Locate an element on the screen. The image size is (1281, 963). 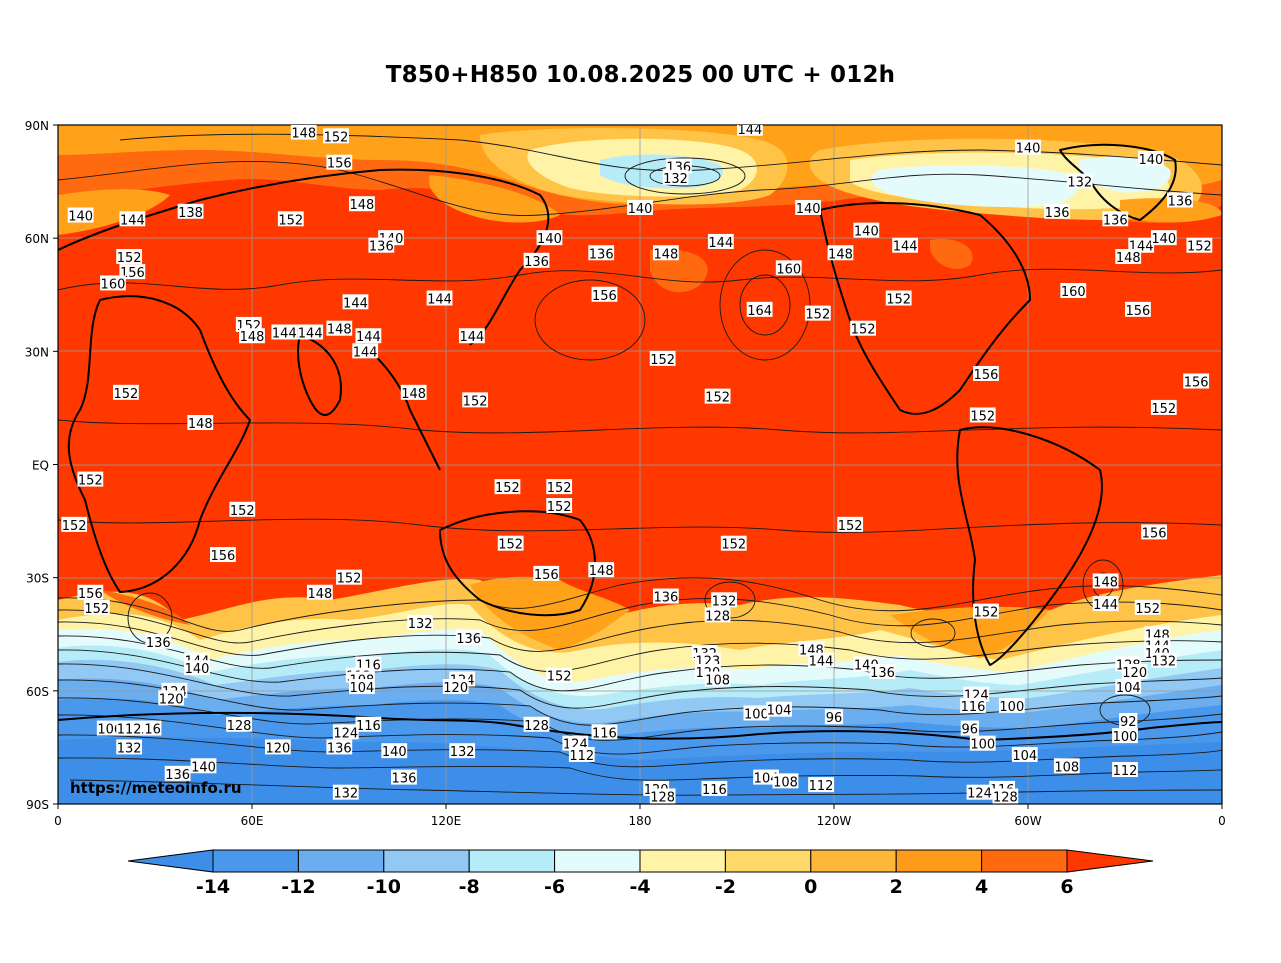
contour-label-text: 138 is located at coordinates (190, 213).